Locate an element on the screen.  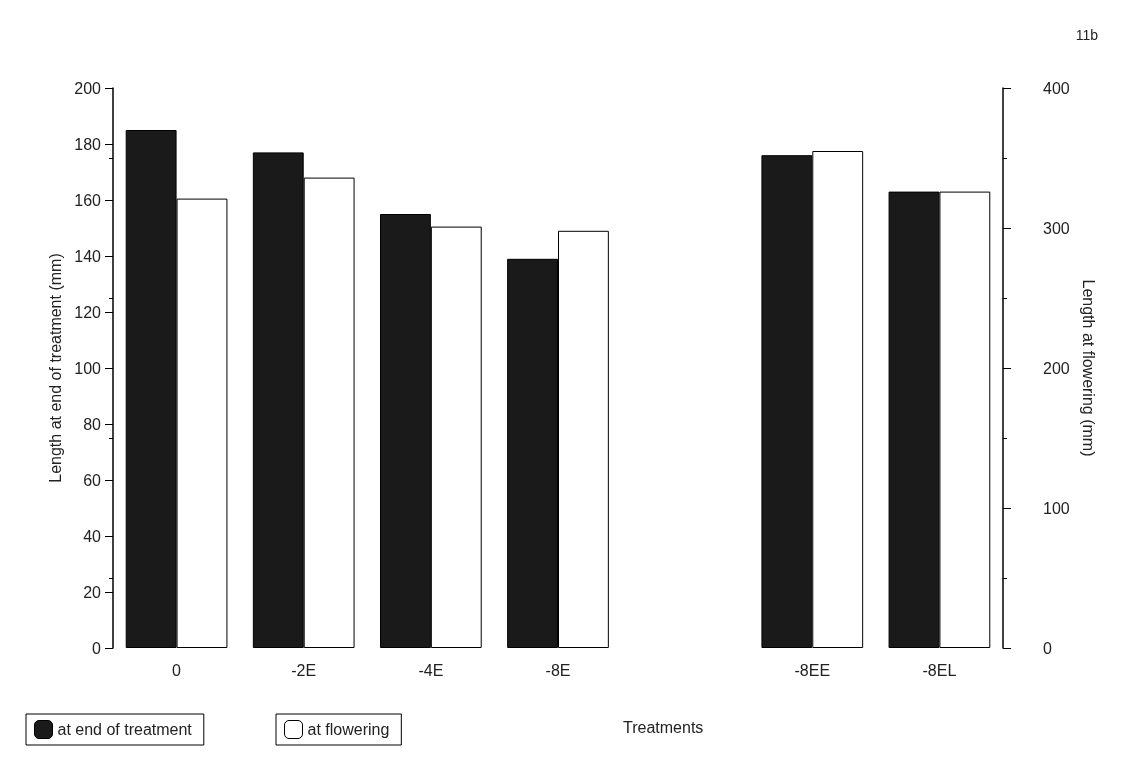
y-tick-label: 140 is located at coordinates (88, 256).